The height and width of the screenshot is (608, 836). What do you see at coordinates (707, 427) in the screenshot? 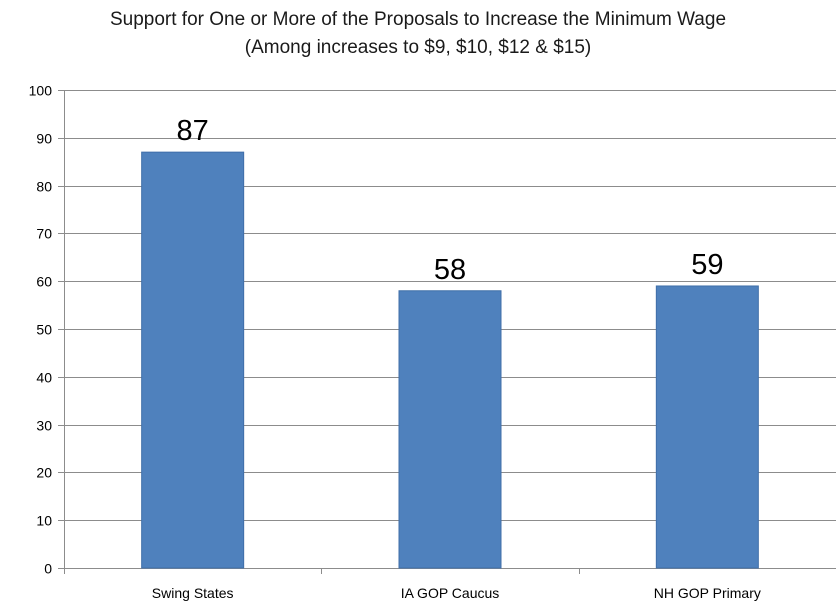
I see `bar-nh-gop-primary` at bounding box center [707, 427].